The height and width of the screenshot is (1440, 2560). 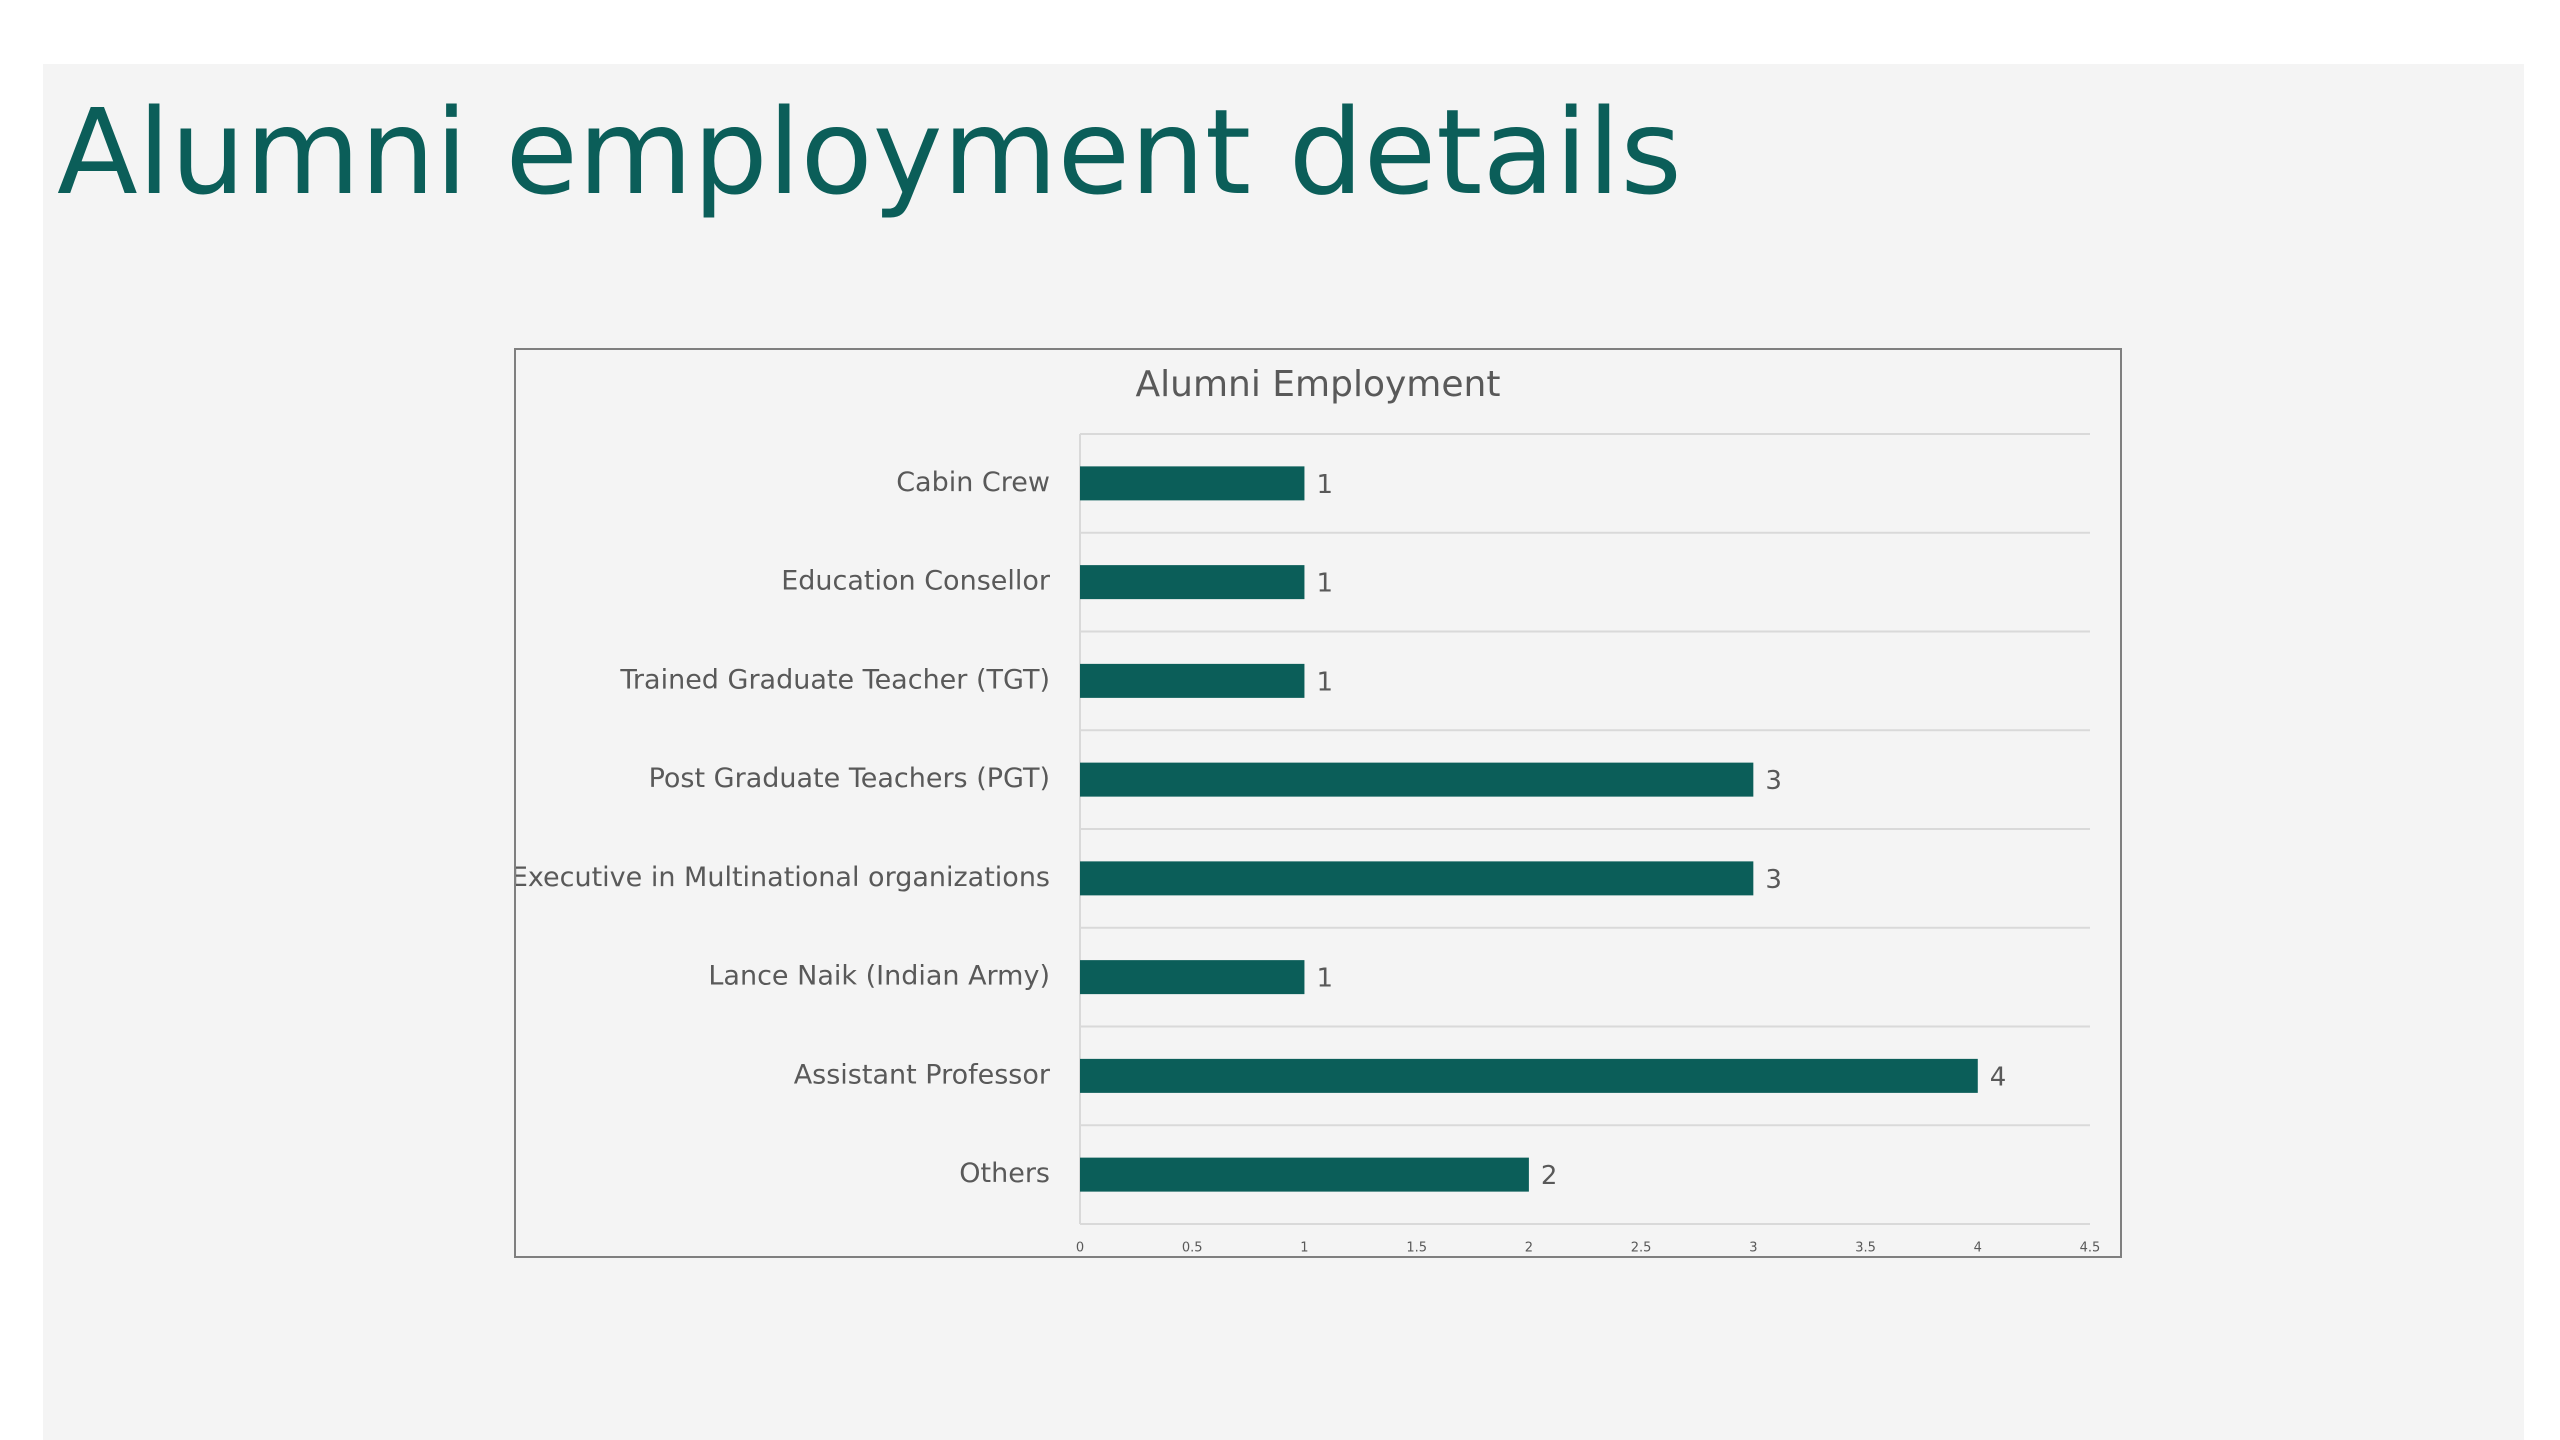 What do you see at coordinates (1641, 1248) in the screenshot?
I see `x-tick-label: 2.5` at bounding box center [1641, 1248].